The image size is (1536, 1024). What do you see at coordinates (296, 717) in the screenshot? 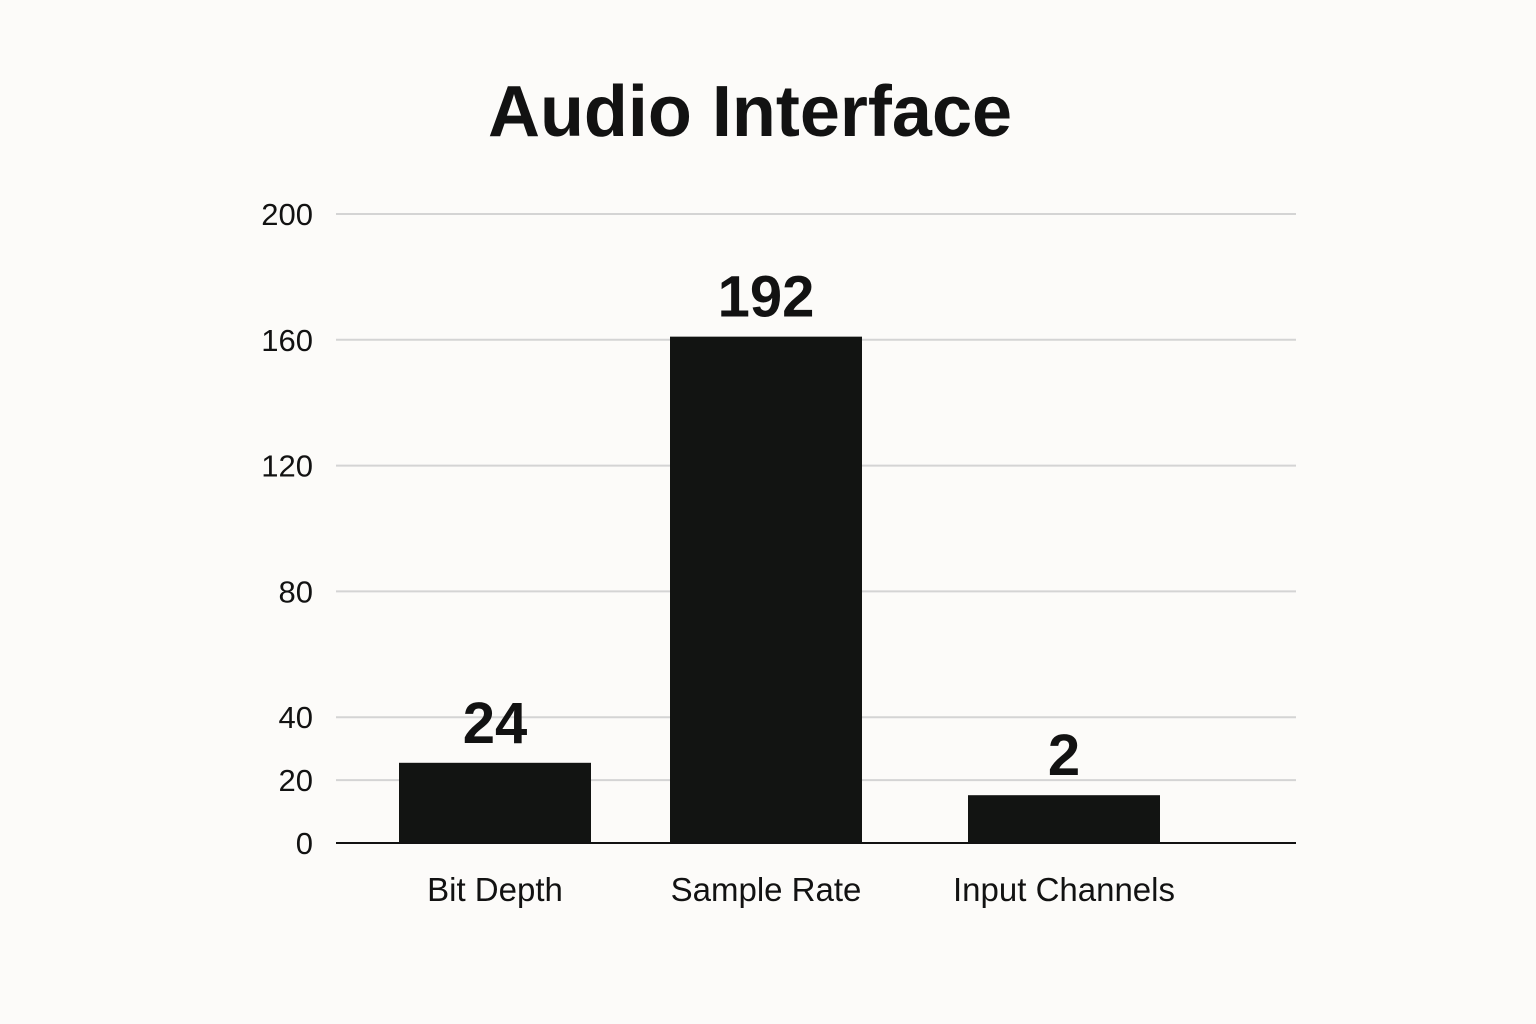
I see `y-tick-label: 40` at bounding box center [296, 717].